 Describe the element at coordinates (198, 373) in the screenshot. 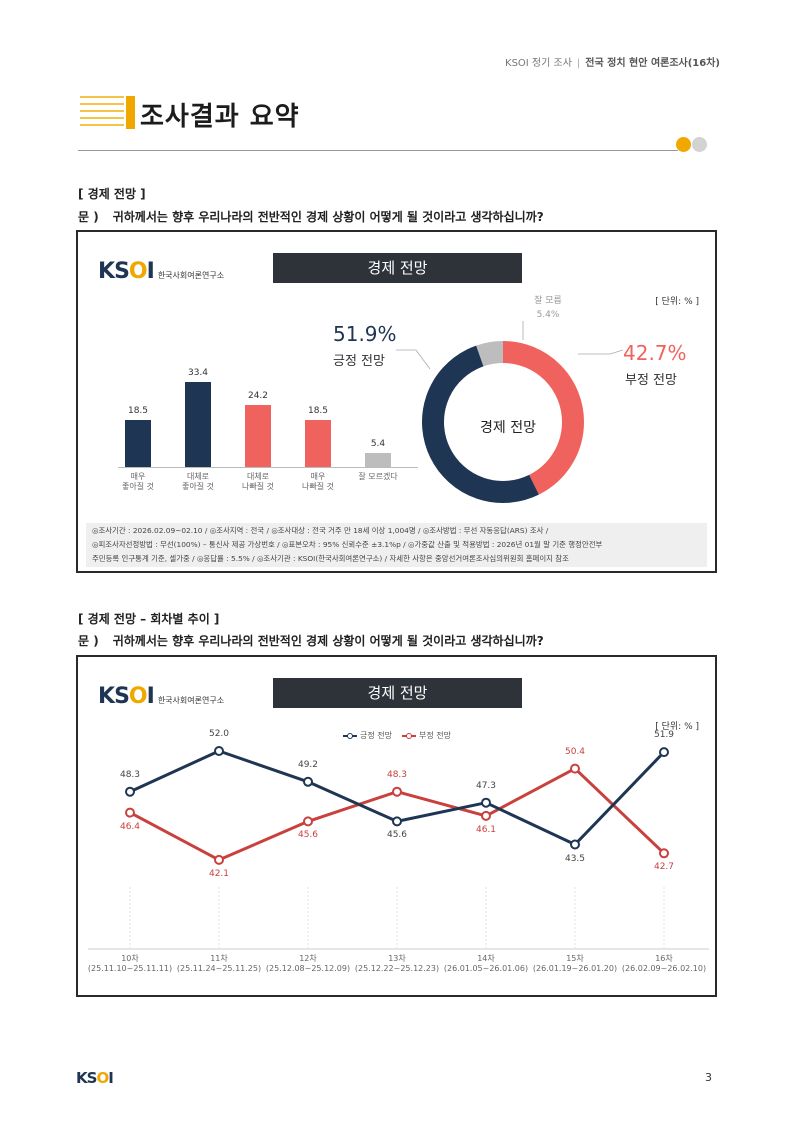

I see `bar-value-label: 33.4` at that location.